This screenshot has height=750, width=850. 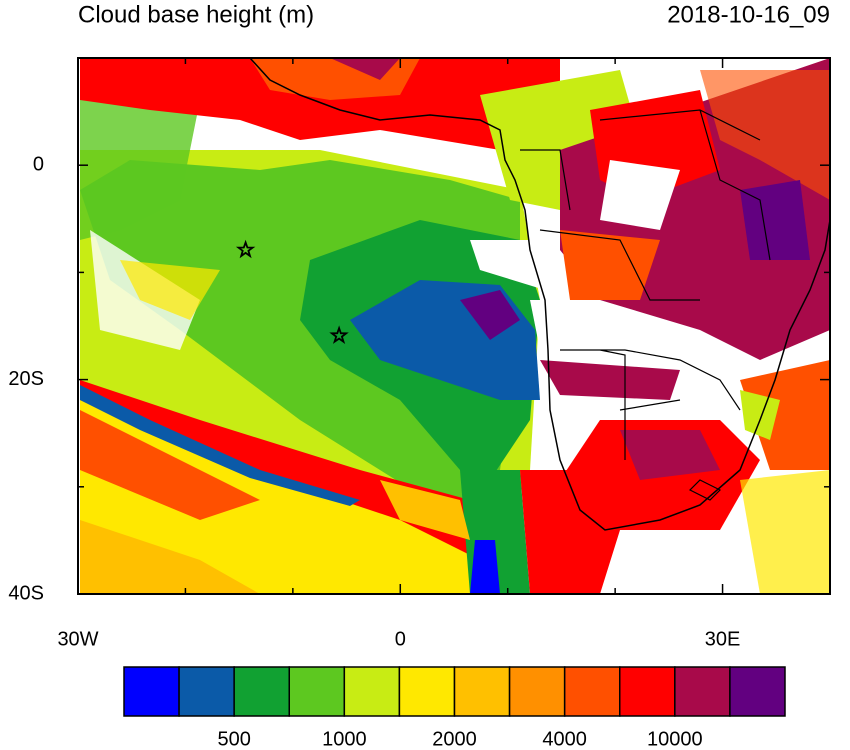 I want to click on y-tick-label: 20S, so click(x=26, y=379).